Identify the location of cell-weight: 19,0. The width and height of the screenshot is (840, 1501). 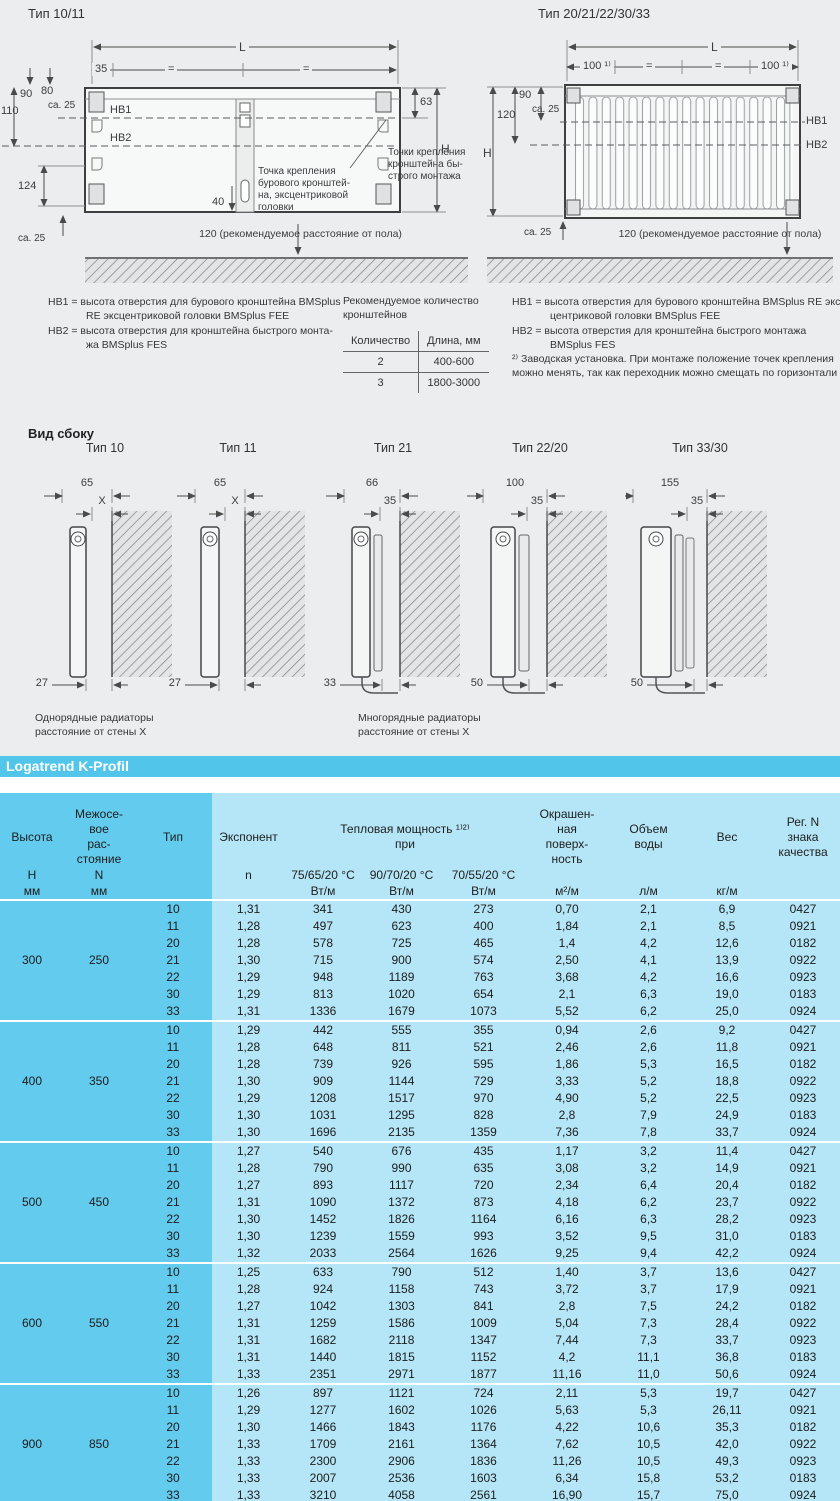
(727, 994).